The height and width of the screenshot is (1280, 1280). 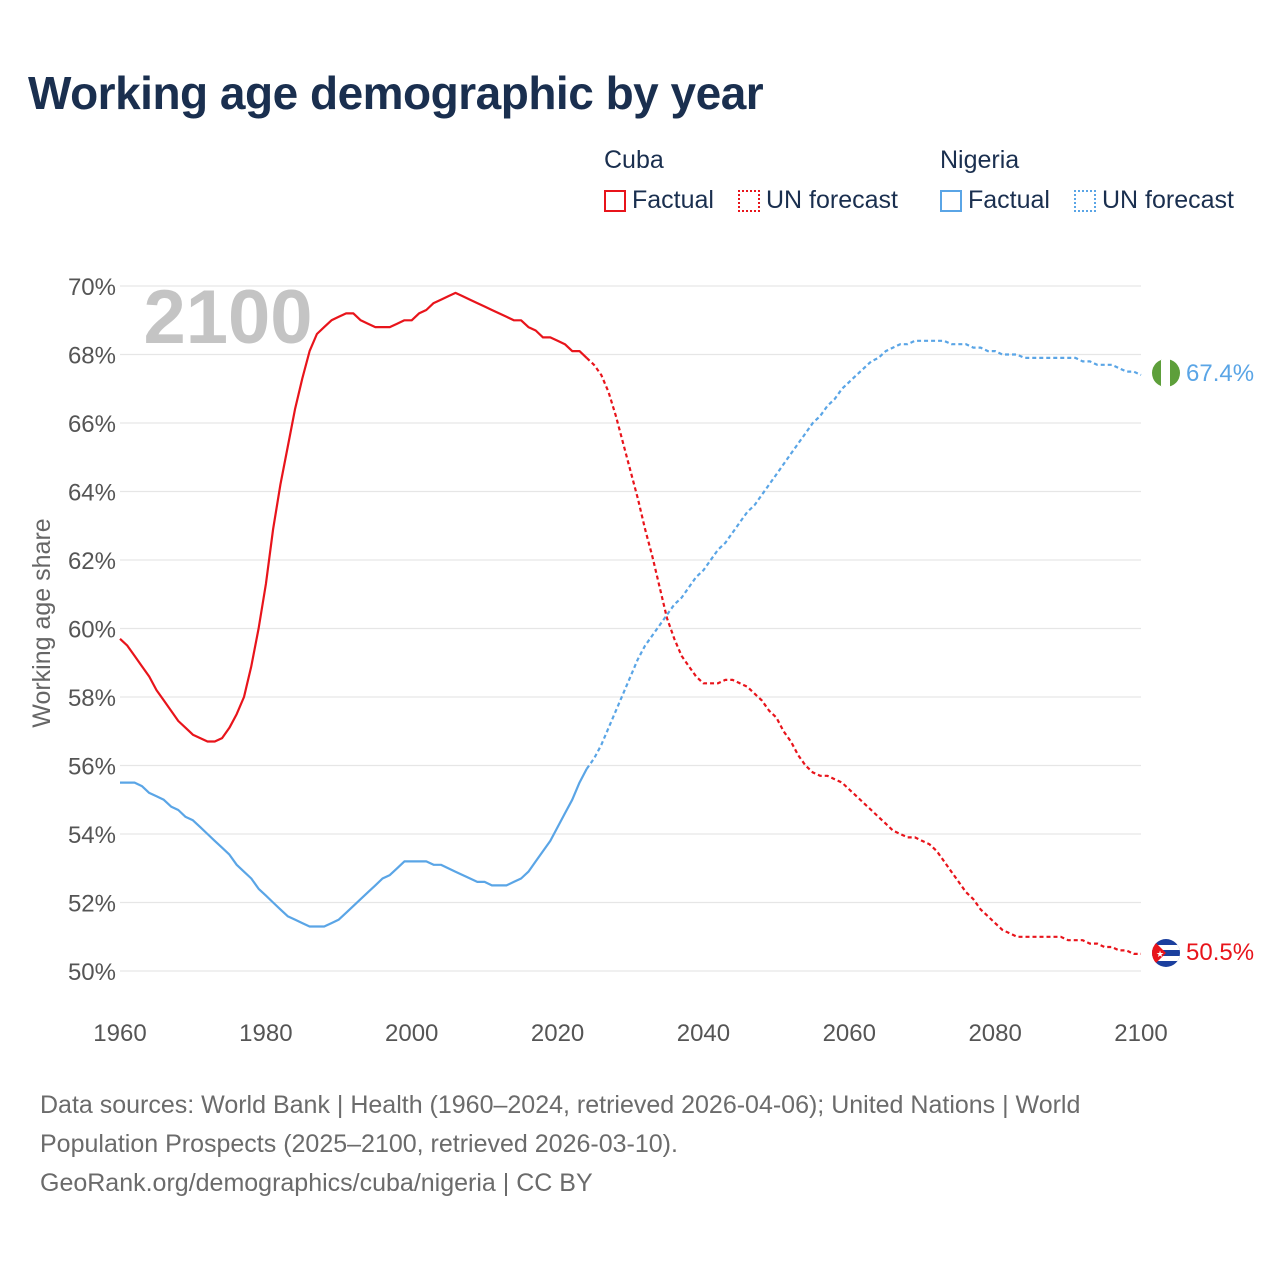 I want to click on x-tick-label: 2040, so click(x=703, y=1033).